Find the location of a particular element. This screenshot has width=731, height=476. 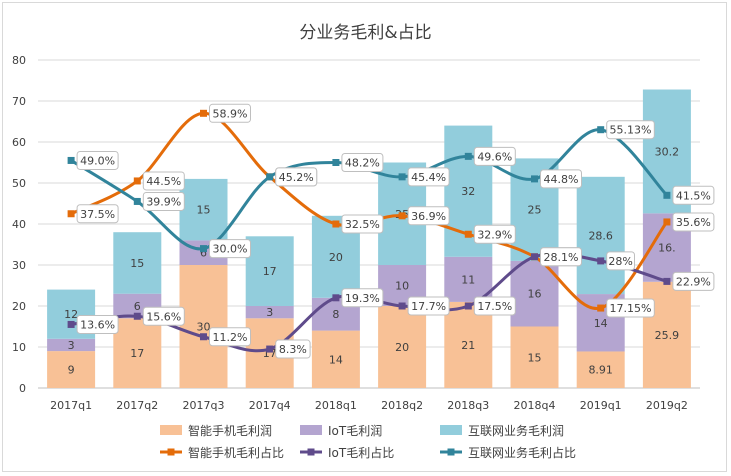

y-tick-label: 10 is located at coordinates (19, 347).